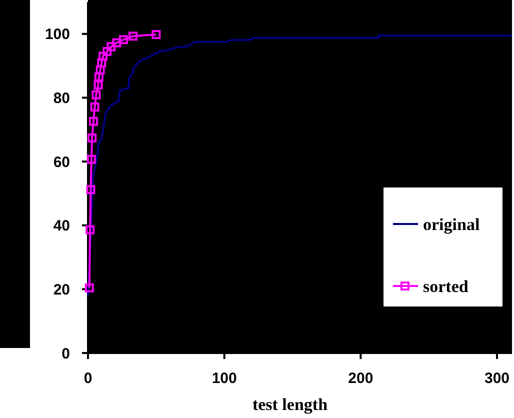  Describe the element at coordinates (61, 226) in the screenshot. I see `y-tick-label: 40` at that location.